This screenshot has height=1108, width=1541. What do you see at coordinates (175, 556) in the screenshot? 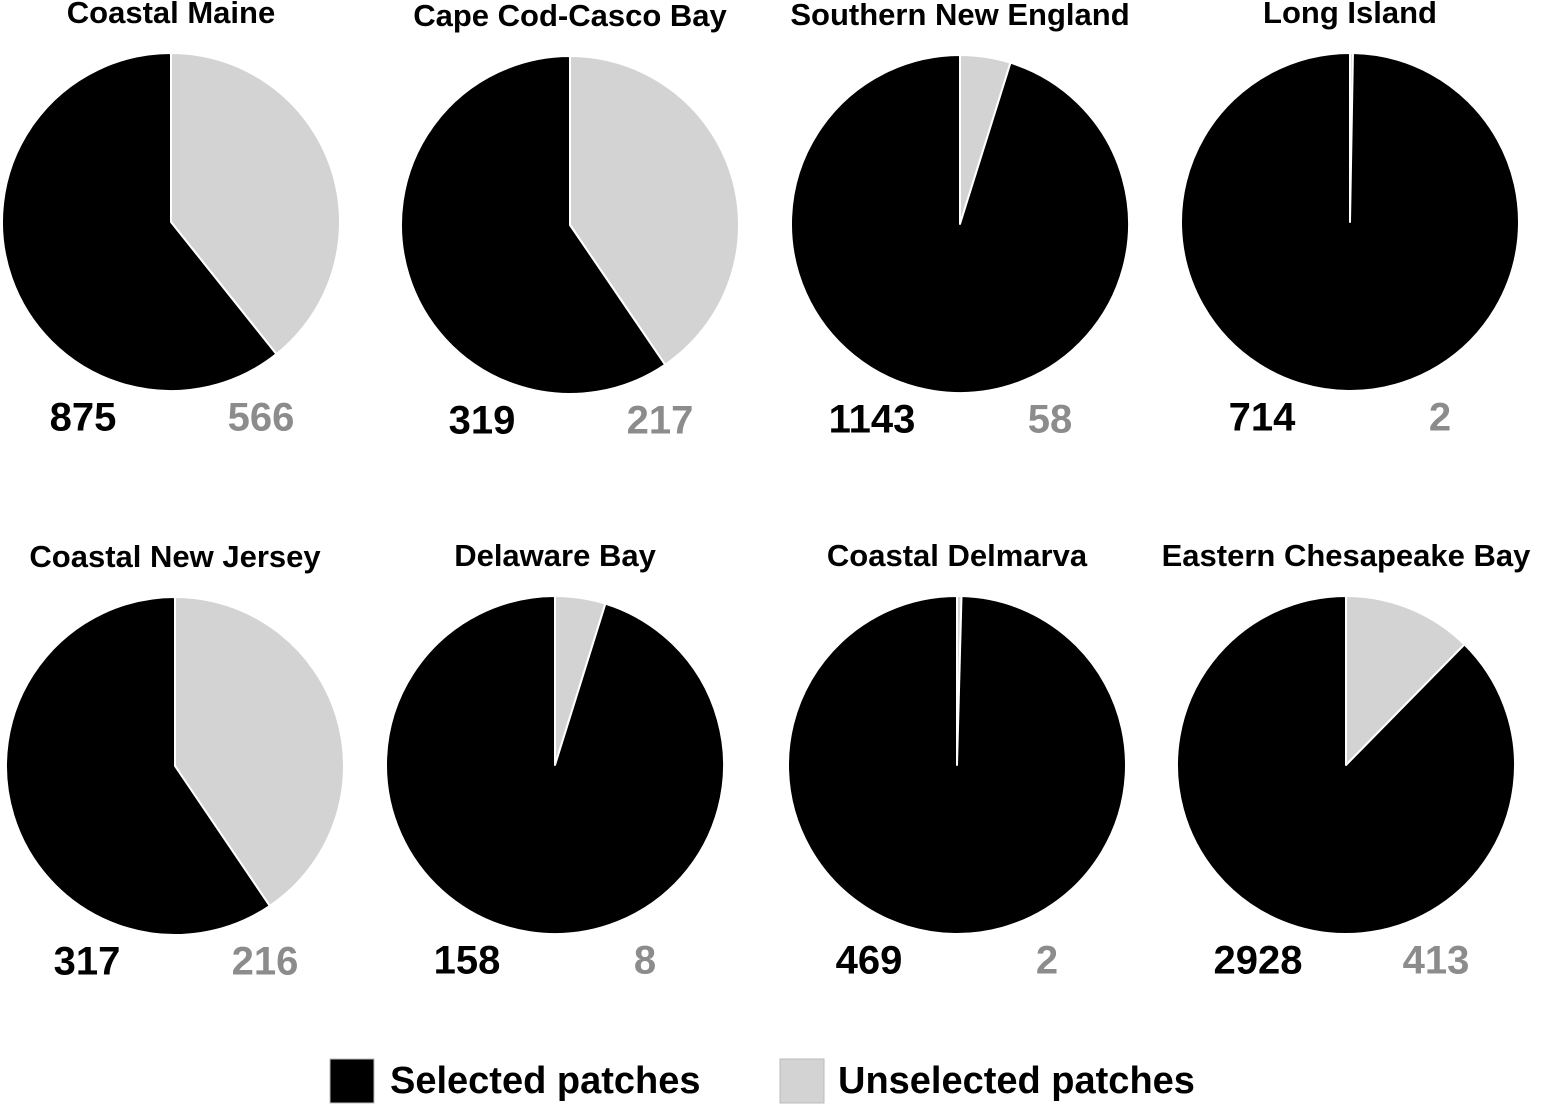
I see `pie-title: Coastal New Jersey` at bounding box center [175, 556].